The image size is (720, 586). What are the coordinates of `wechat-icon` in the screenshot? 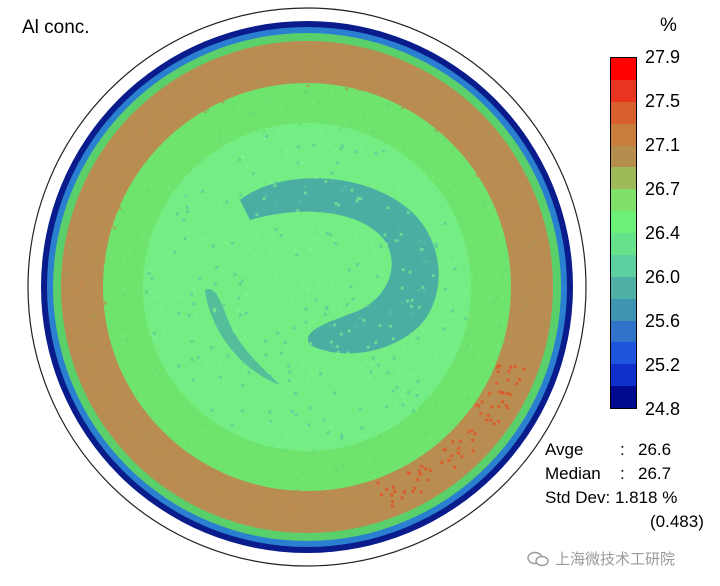 It's located at (538, 558).